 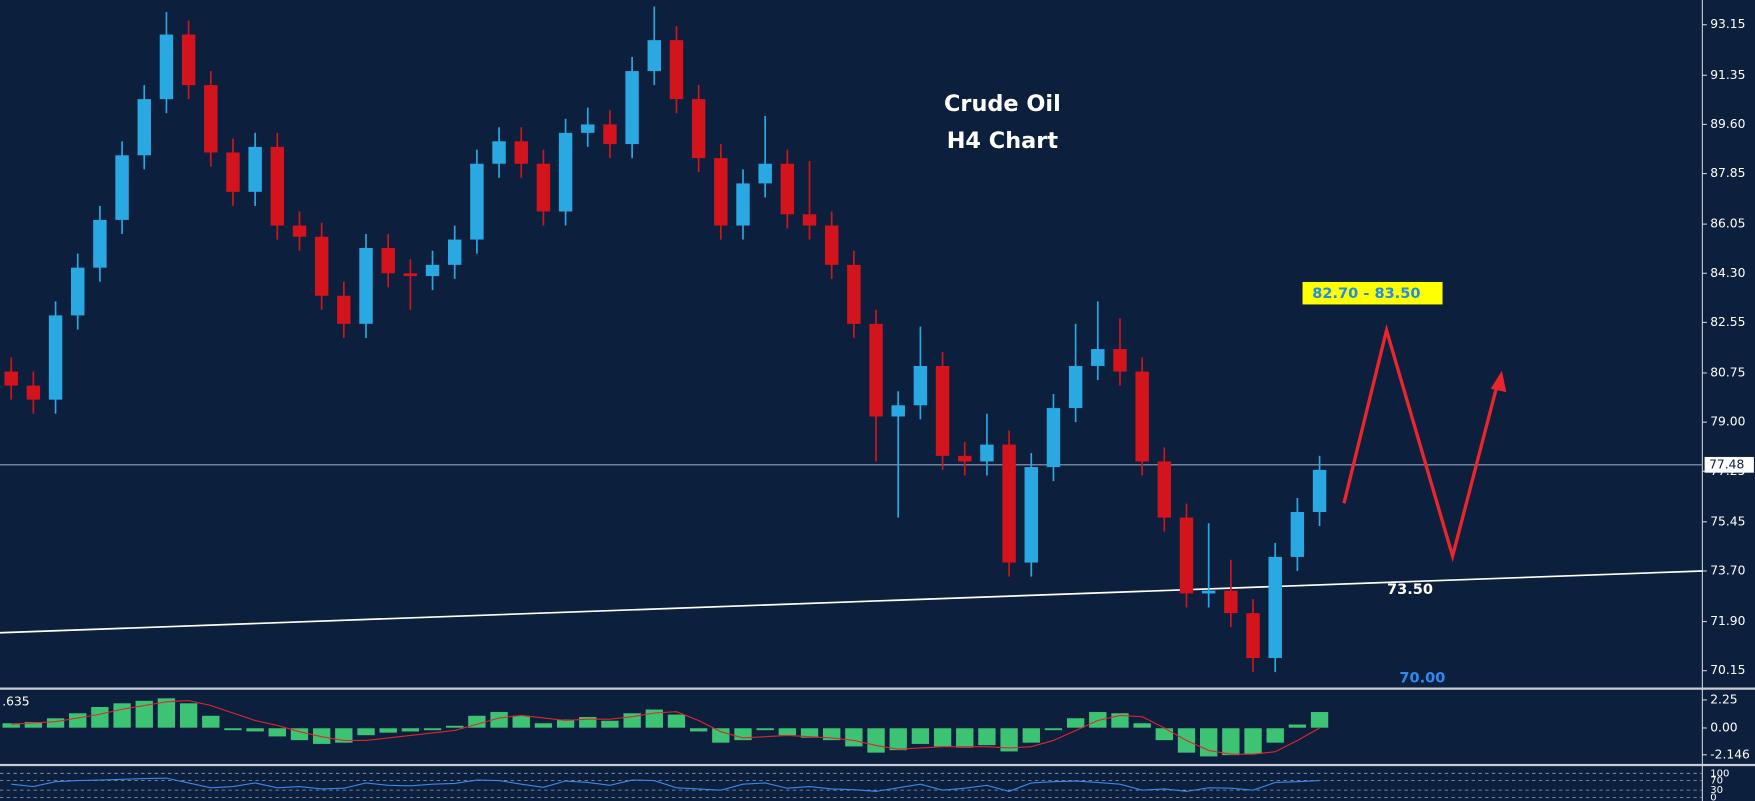 What do you see at coordinates (665, 727) in the screenshot?
I see `signal-line` at bounding box center [665, 727].